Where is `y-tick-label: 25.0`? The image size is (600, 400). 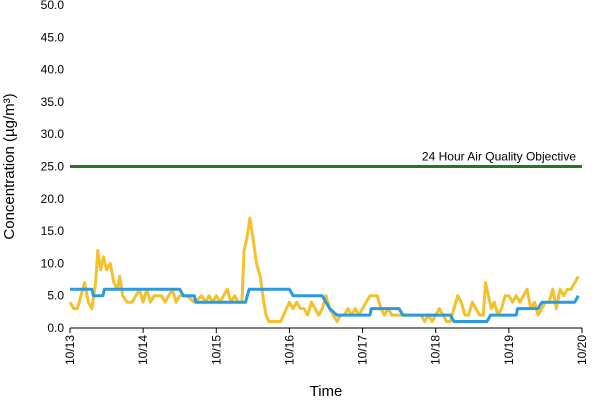
y-tick-label: 25.0 is located at coordinates (53, 167).